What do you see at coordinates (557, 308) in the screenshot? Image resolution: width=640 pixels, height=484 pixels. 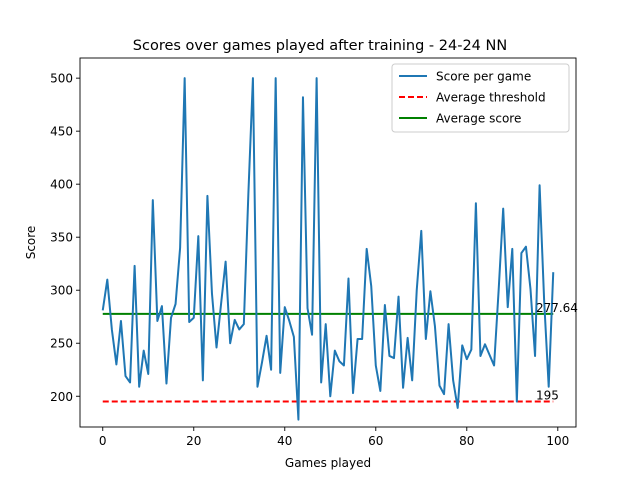 I see `annotation-label-0: 277.64` at bounding box center [557, 308].